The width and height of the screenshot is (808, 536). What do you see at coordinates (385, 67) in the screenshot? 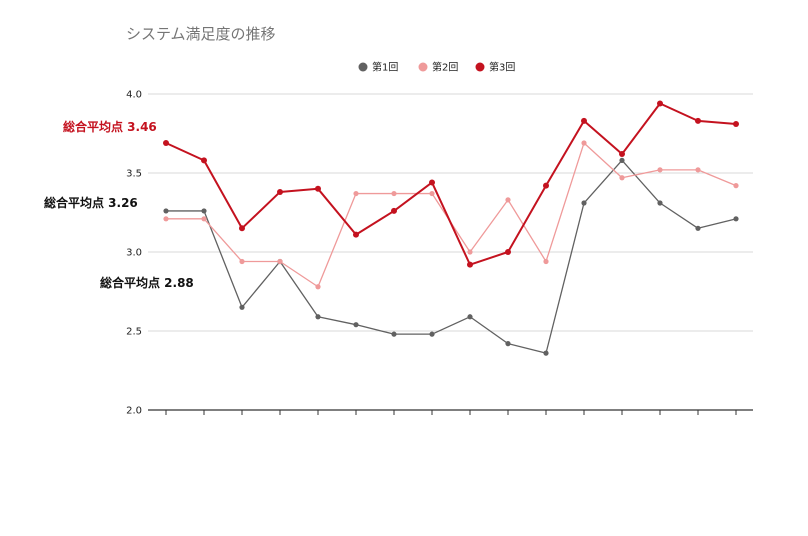
I see `legend-label-1: 第1回` at bounding box center [385, 67].